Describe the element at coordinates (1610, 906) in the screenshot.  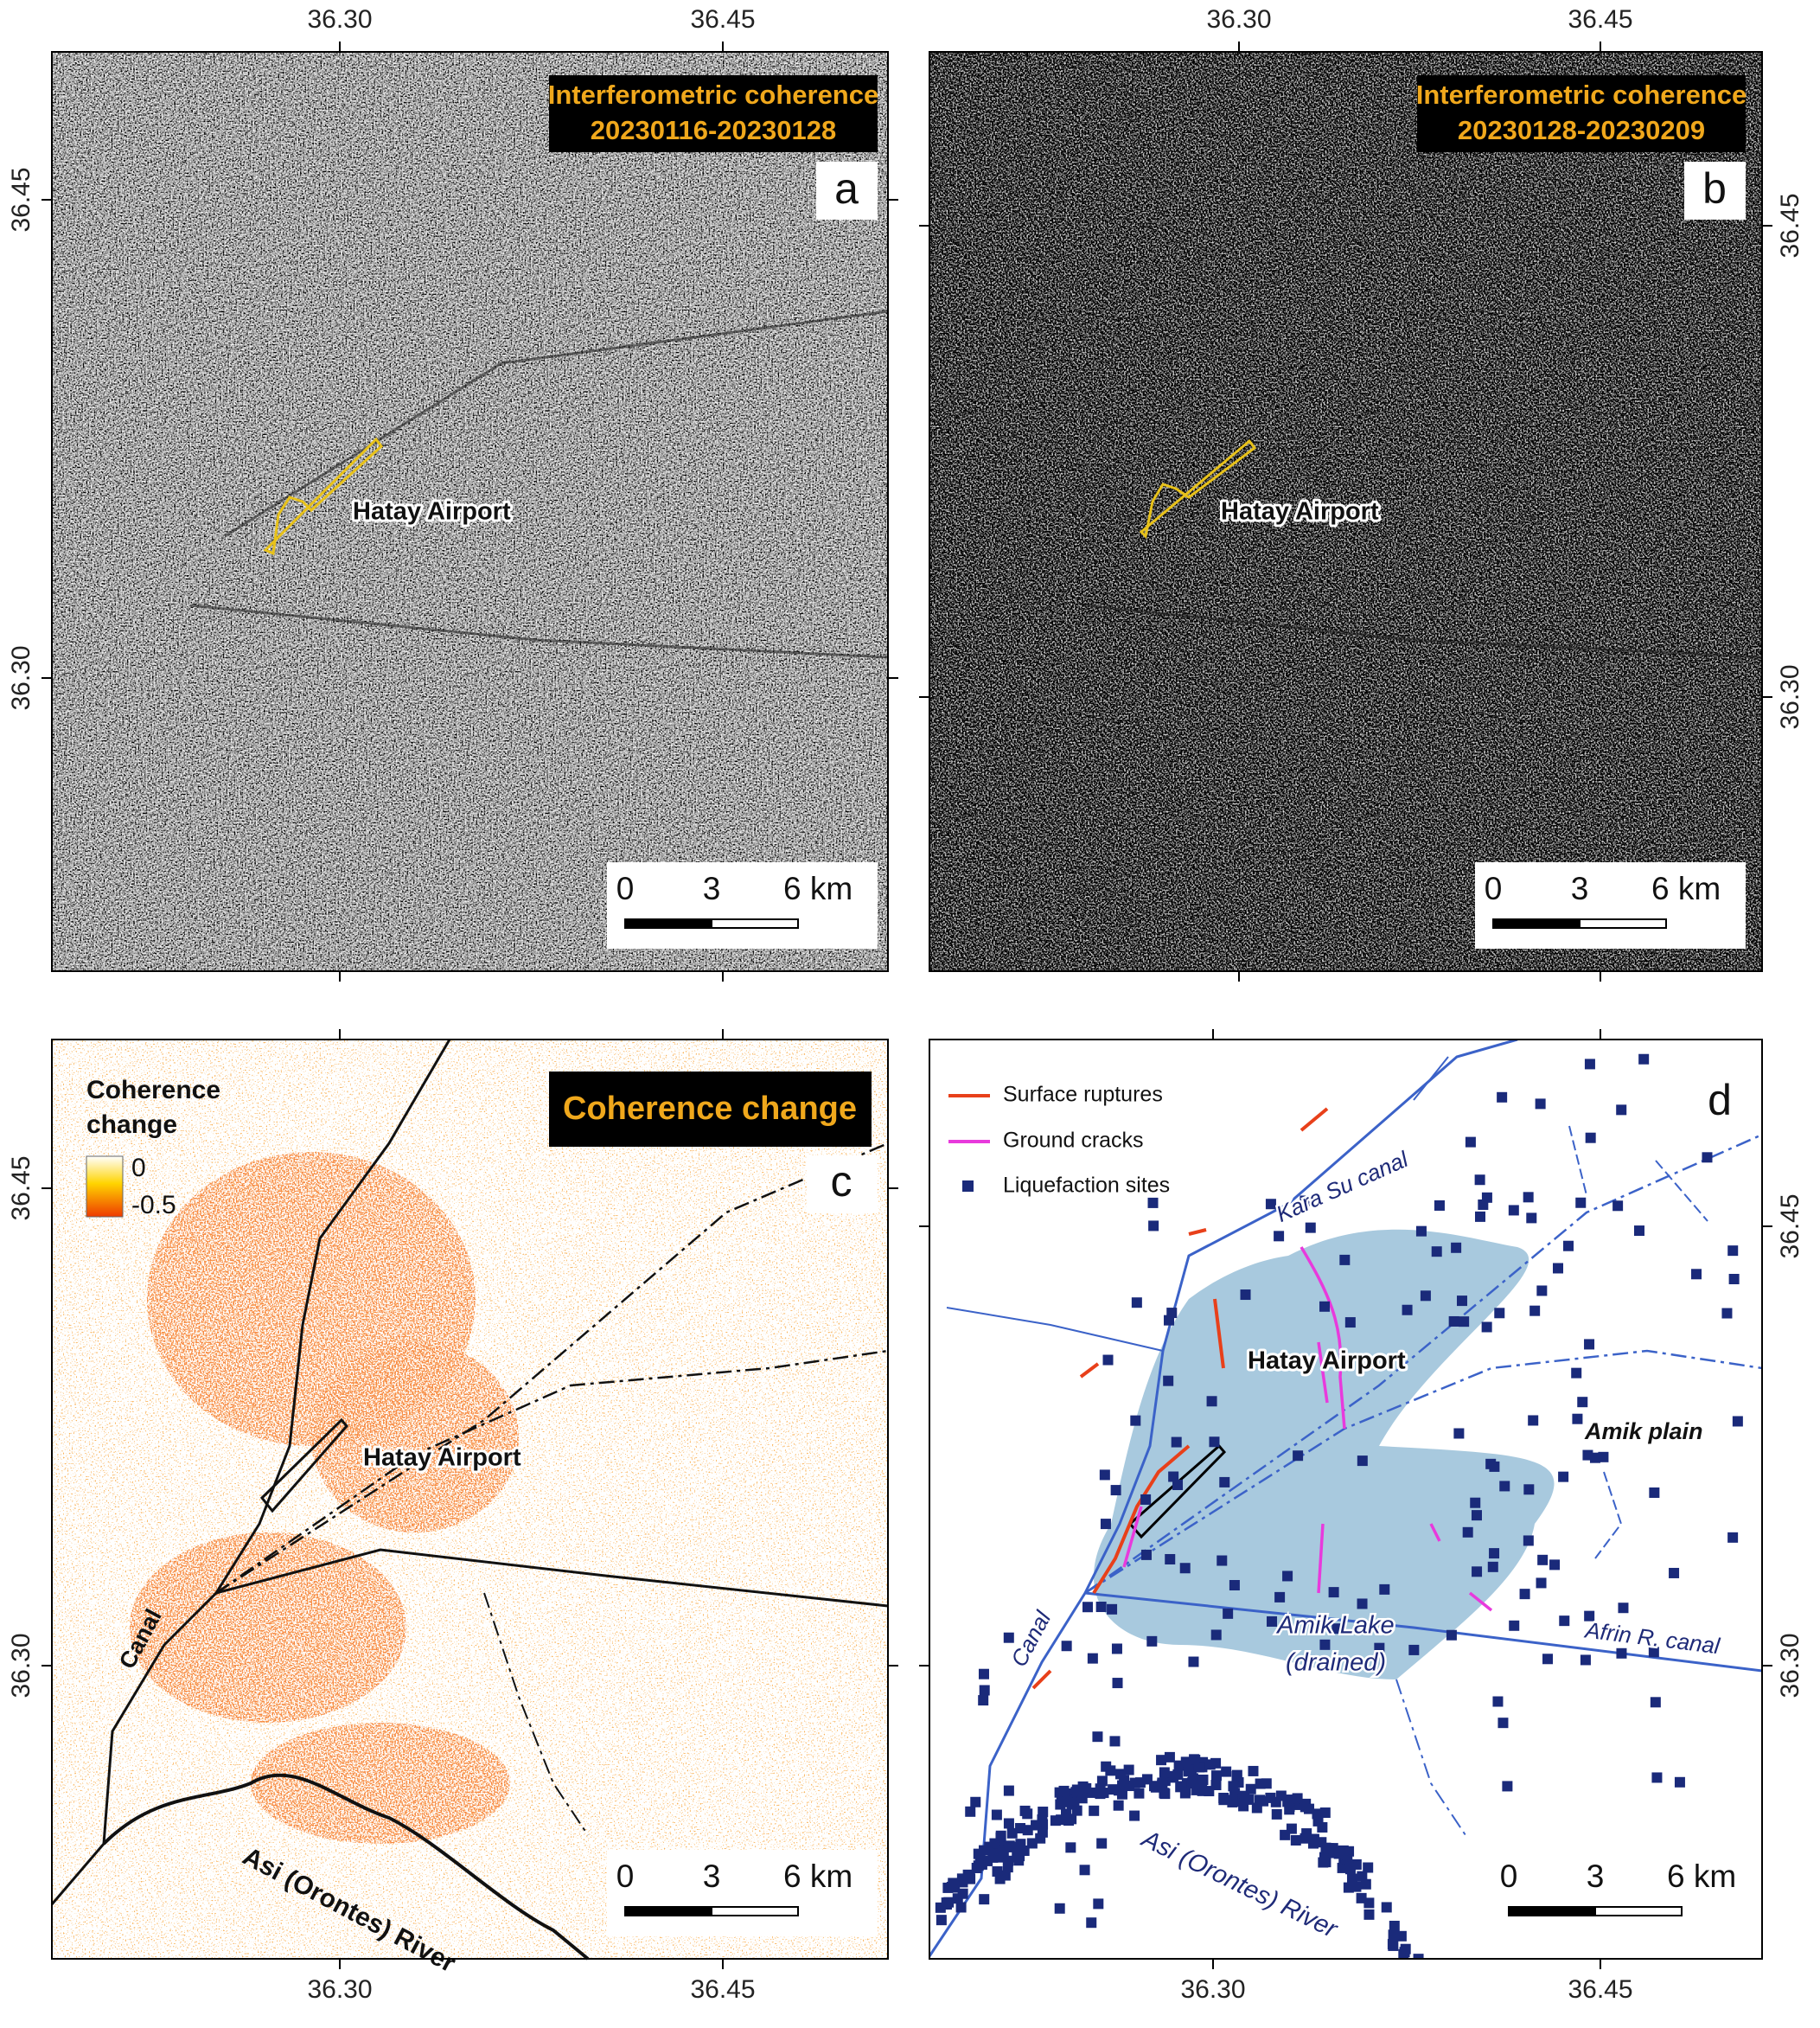
I see `scale-box` at that location.